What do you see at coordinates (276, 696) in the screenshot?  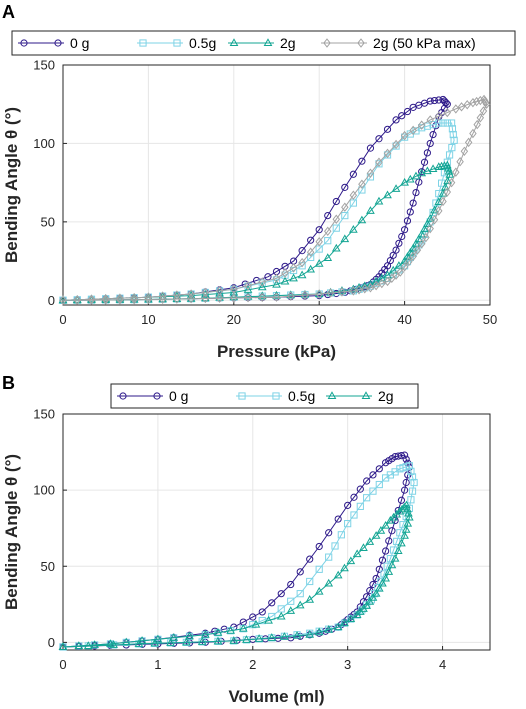 I see `x-axis-label: Volume (ml)` at bounding box center [276, 696].